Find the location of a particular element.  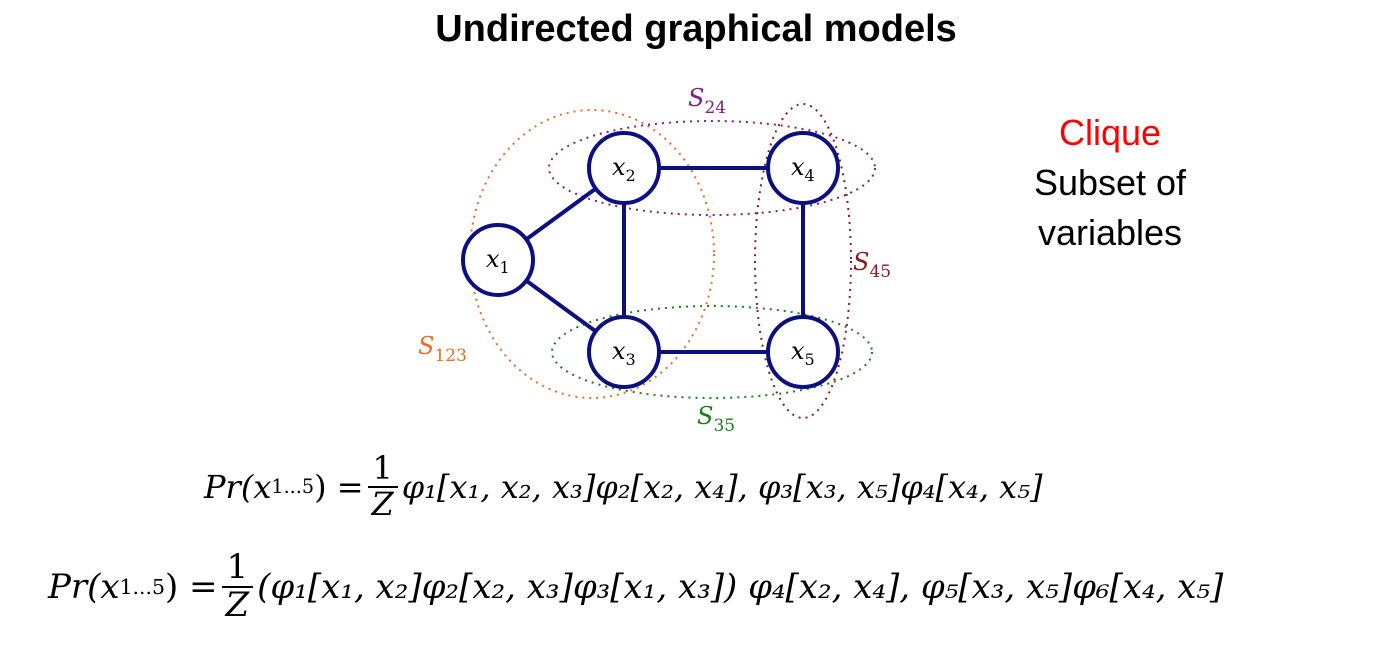

equation-2-lhs-sub: 1...5 is located at coordinates (142, 586).